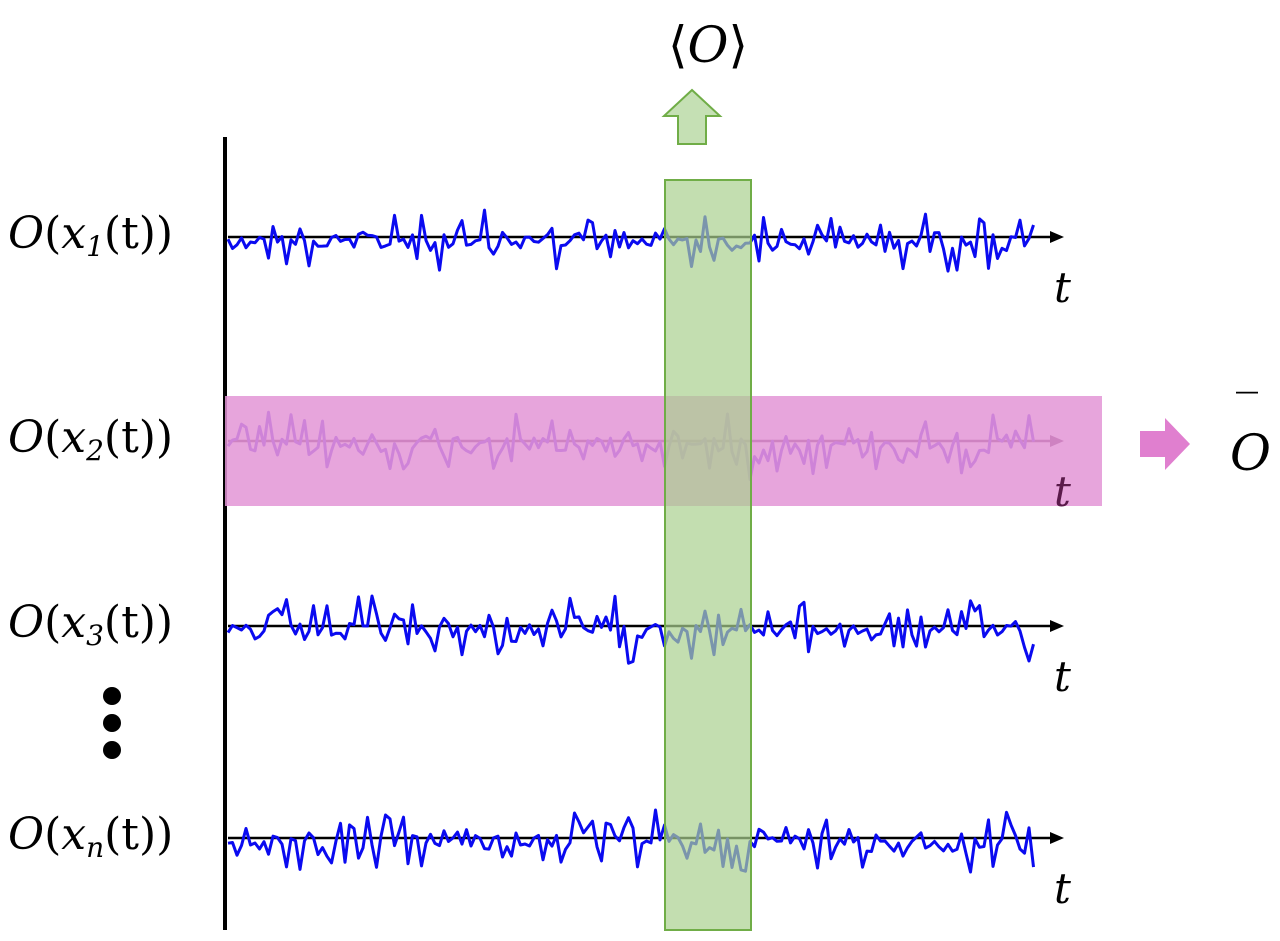 The image size is (1280, 941). Describe the element at coordinates (738, 45) in the screenshot. I see `close-bracket: ⟩` at that location.